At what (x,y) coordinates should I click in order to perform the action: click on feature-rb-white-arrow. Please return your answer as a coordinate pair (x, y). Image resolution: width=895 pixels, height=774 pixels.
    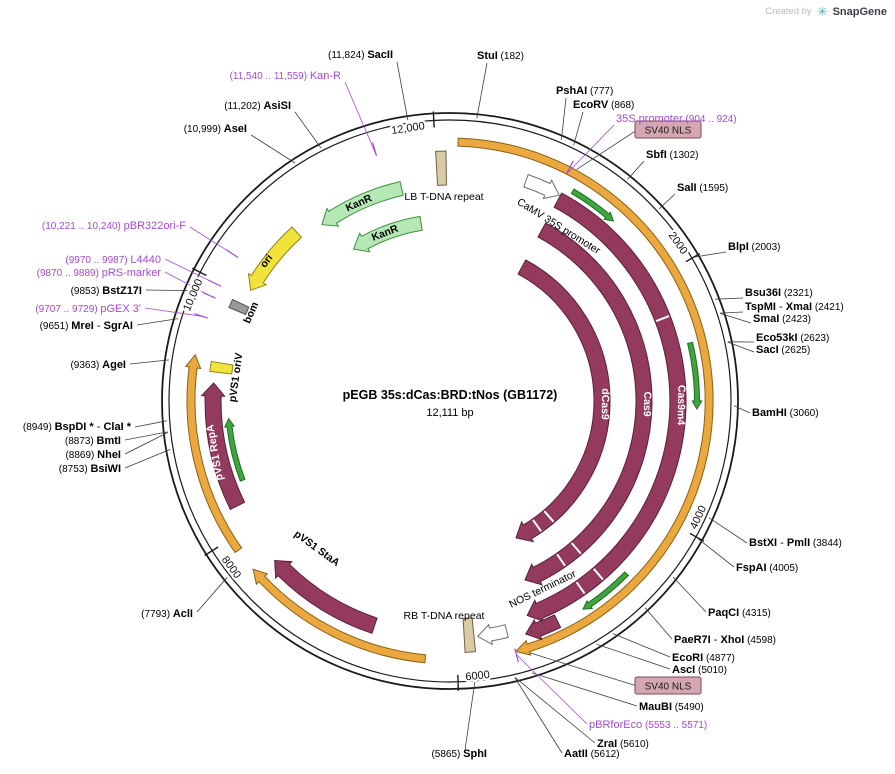
    Looking at the image, I should click on (493, 635).